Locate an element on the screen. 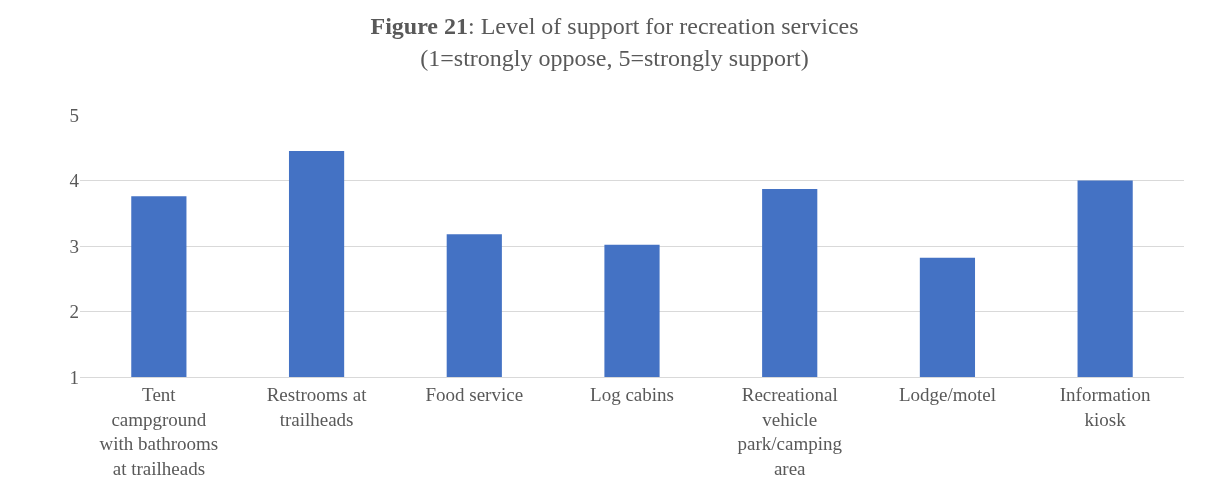 The height and width of the screenshot is (491, 1229). chart-subtitle: (1=strongly oppose, 5=strongly support) is located at coordinates (614, 57).